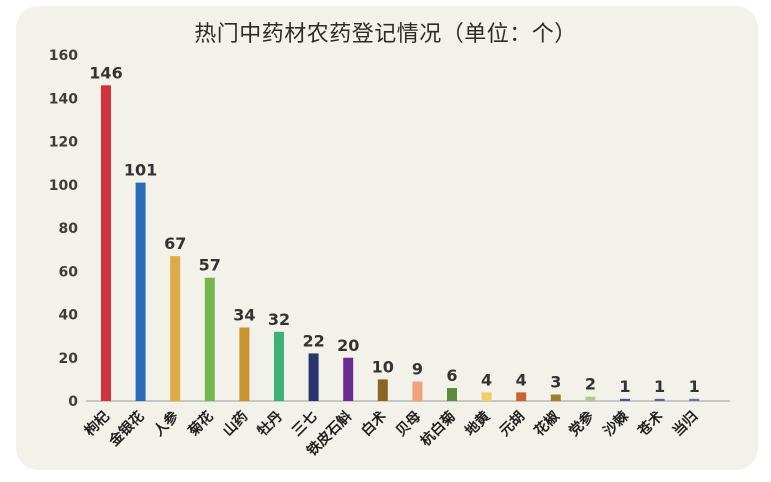 The image size is (771, 482). What do you see at coordinates (438, 429) in the screenshot?
I see `x-tick-label: 杭白菊` at bounding box center [438, 429].